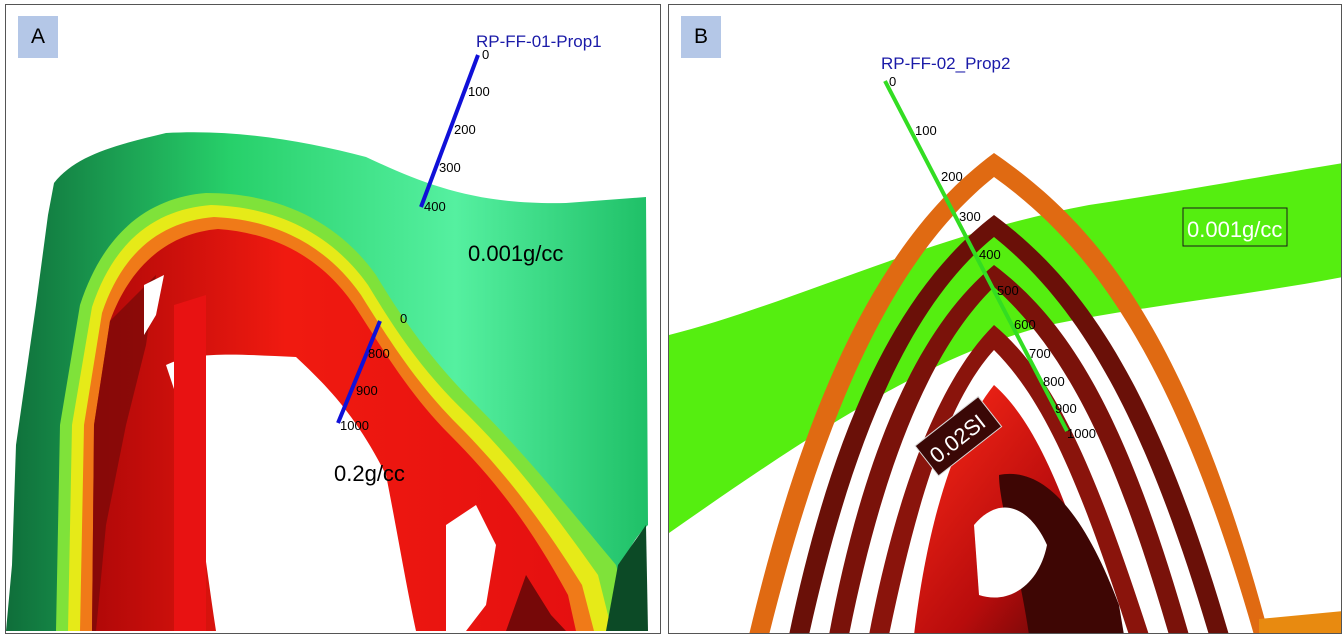  What do you see at coordinates (701, 37) in the screenshot?
I see `panel-b-label: B` at bounding box center [701, 37].